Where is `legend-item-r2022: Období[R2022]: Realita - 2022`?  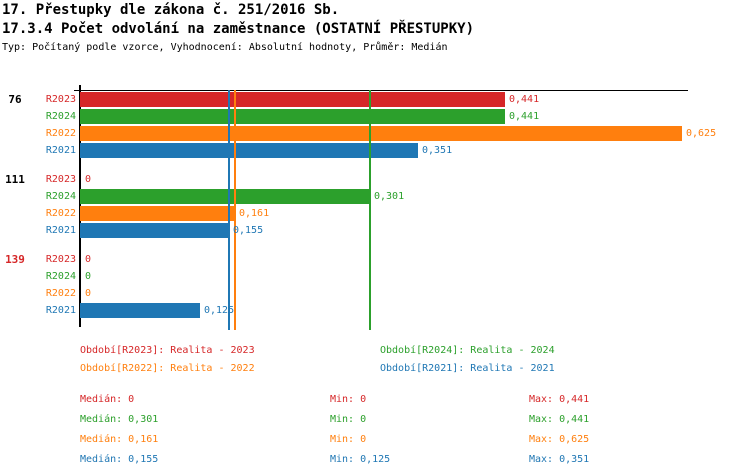 legend-item-r2022: Období[R2022]: Realita - 2022 is located at coordinates (167, 368).